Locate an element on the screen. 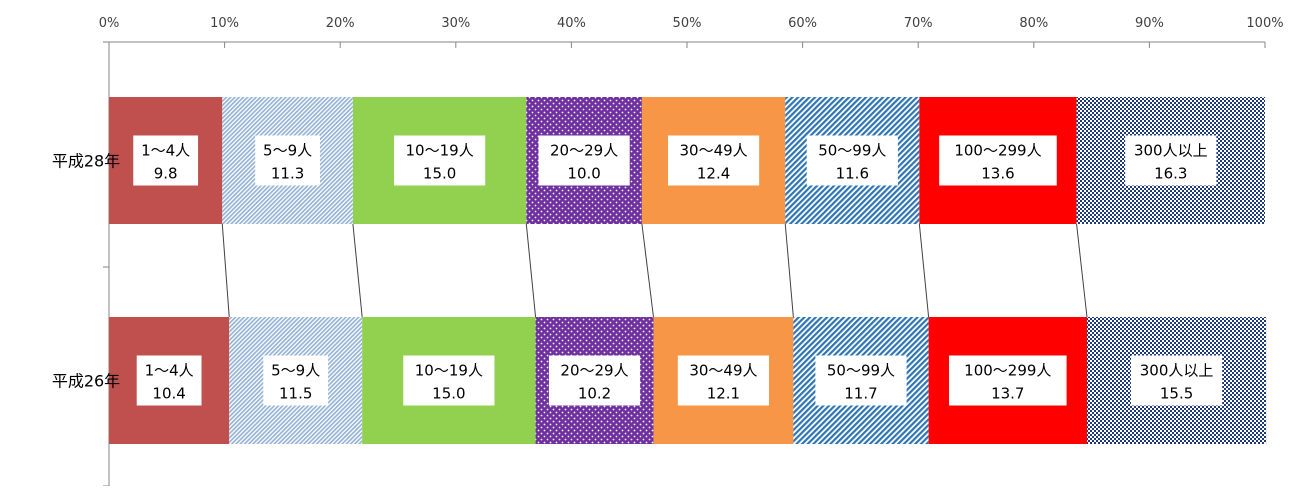 The image size is (1300, 490). data-value-label: 13.6 is located at coordinates (997, 174).